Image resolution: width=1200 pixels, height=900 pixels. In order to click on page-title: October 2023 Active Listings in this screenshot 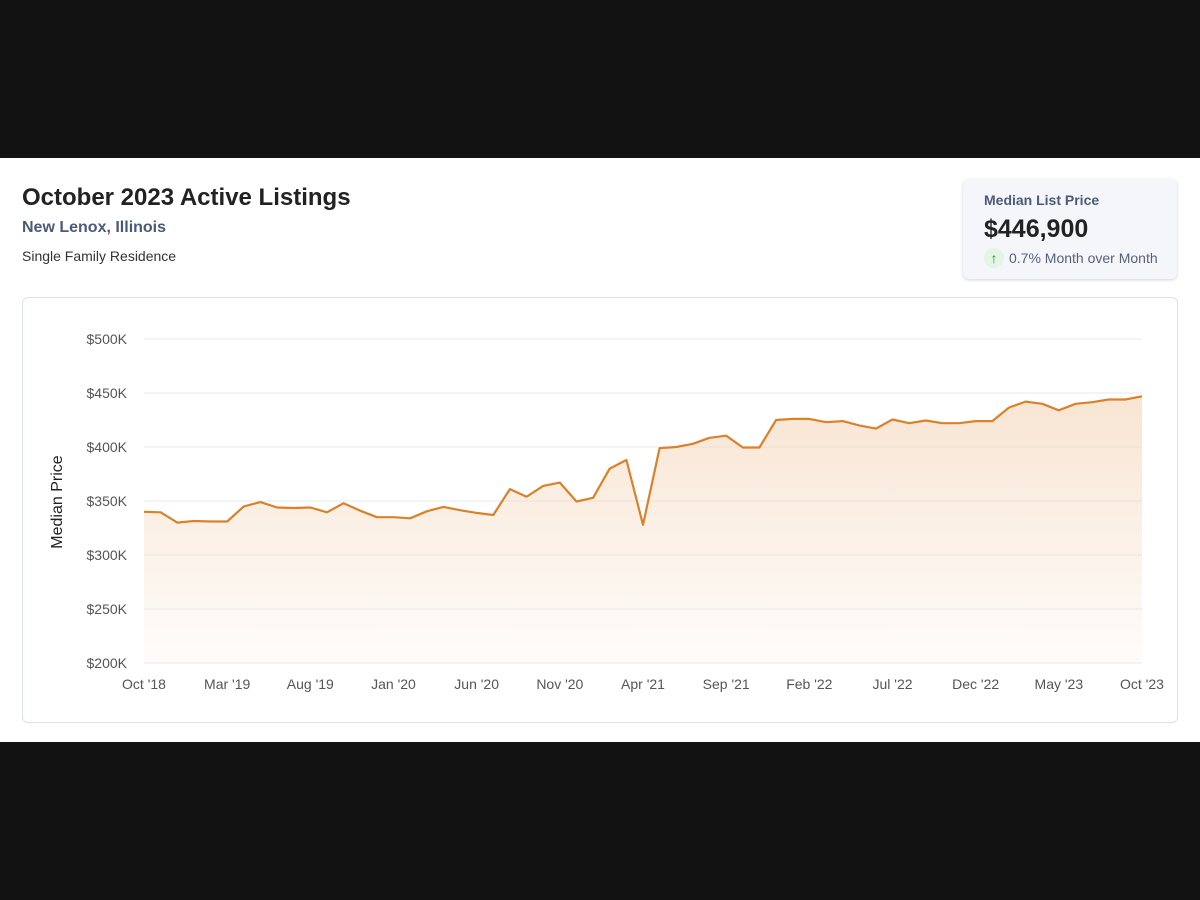, I will do `click(186, 197)`.